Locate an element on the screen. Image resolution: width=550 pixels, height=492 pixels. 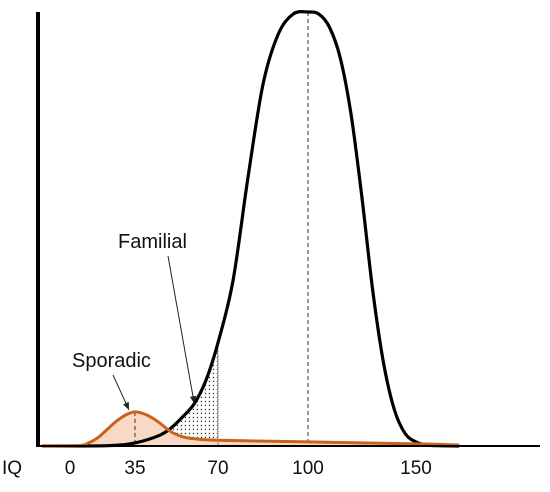
shaded-overlap-region is located at coordinates (176, 391).